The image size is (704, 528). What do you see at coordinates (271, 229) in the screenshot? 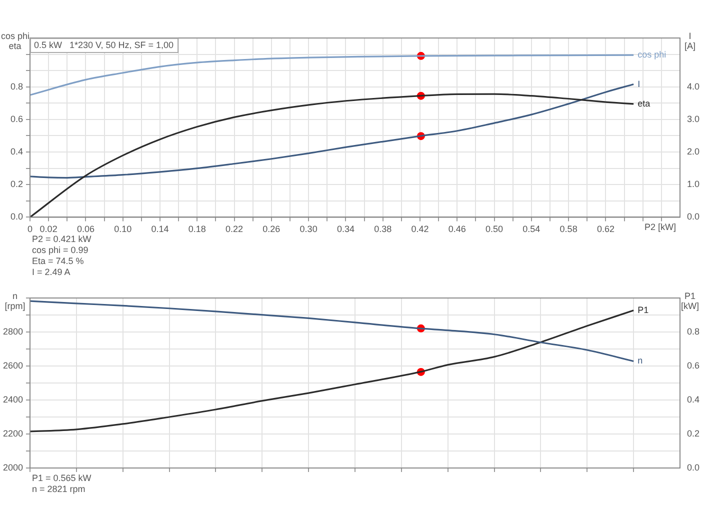
I see `x-tick-label: 0.26` at bounding box center [271, 229].